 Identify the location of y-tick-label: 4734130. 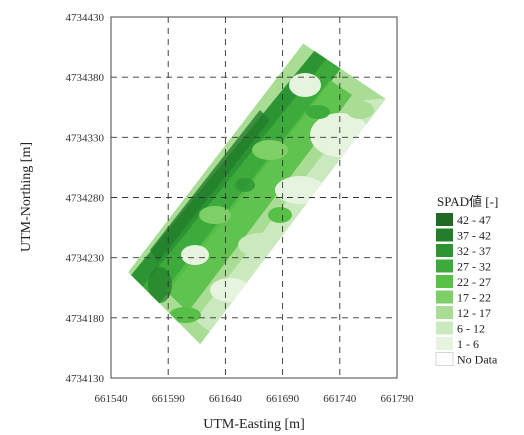
(85, 379).